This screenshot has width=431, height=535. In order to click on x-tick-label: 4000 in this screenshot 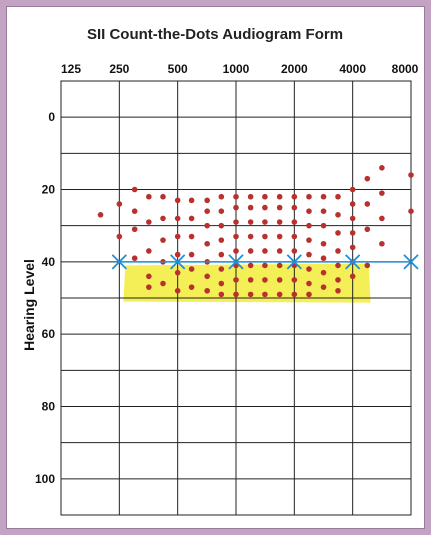, I will do `click(352, 69)`.